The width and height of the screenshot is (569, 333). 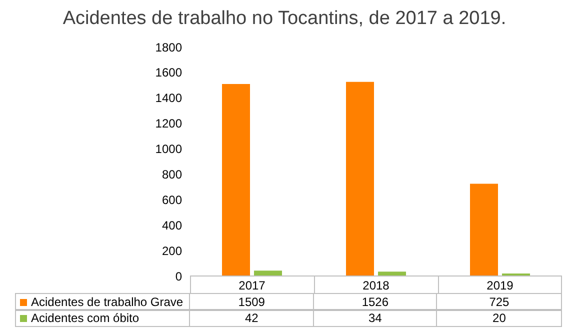 What do you see at coordinates (252, 285) in the screenshot?
I see `x-tick-label: 2017` at bounding box center [252, 285].